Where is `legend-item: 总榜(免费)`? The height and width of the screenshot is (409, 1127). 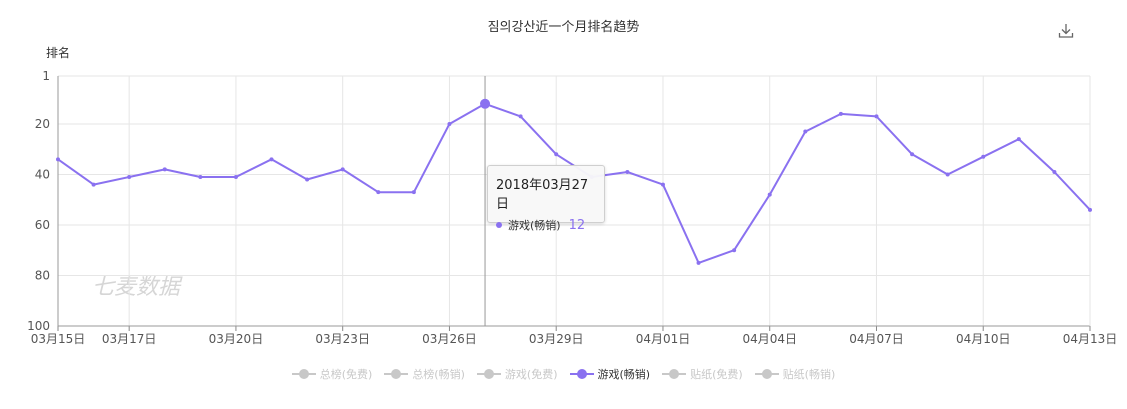 legend-item: 总榜(免费) is located at coordinates (332, 374).